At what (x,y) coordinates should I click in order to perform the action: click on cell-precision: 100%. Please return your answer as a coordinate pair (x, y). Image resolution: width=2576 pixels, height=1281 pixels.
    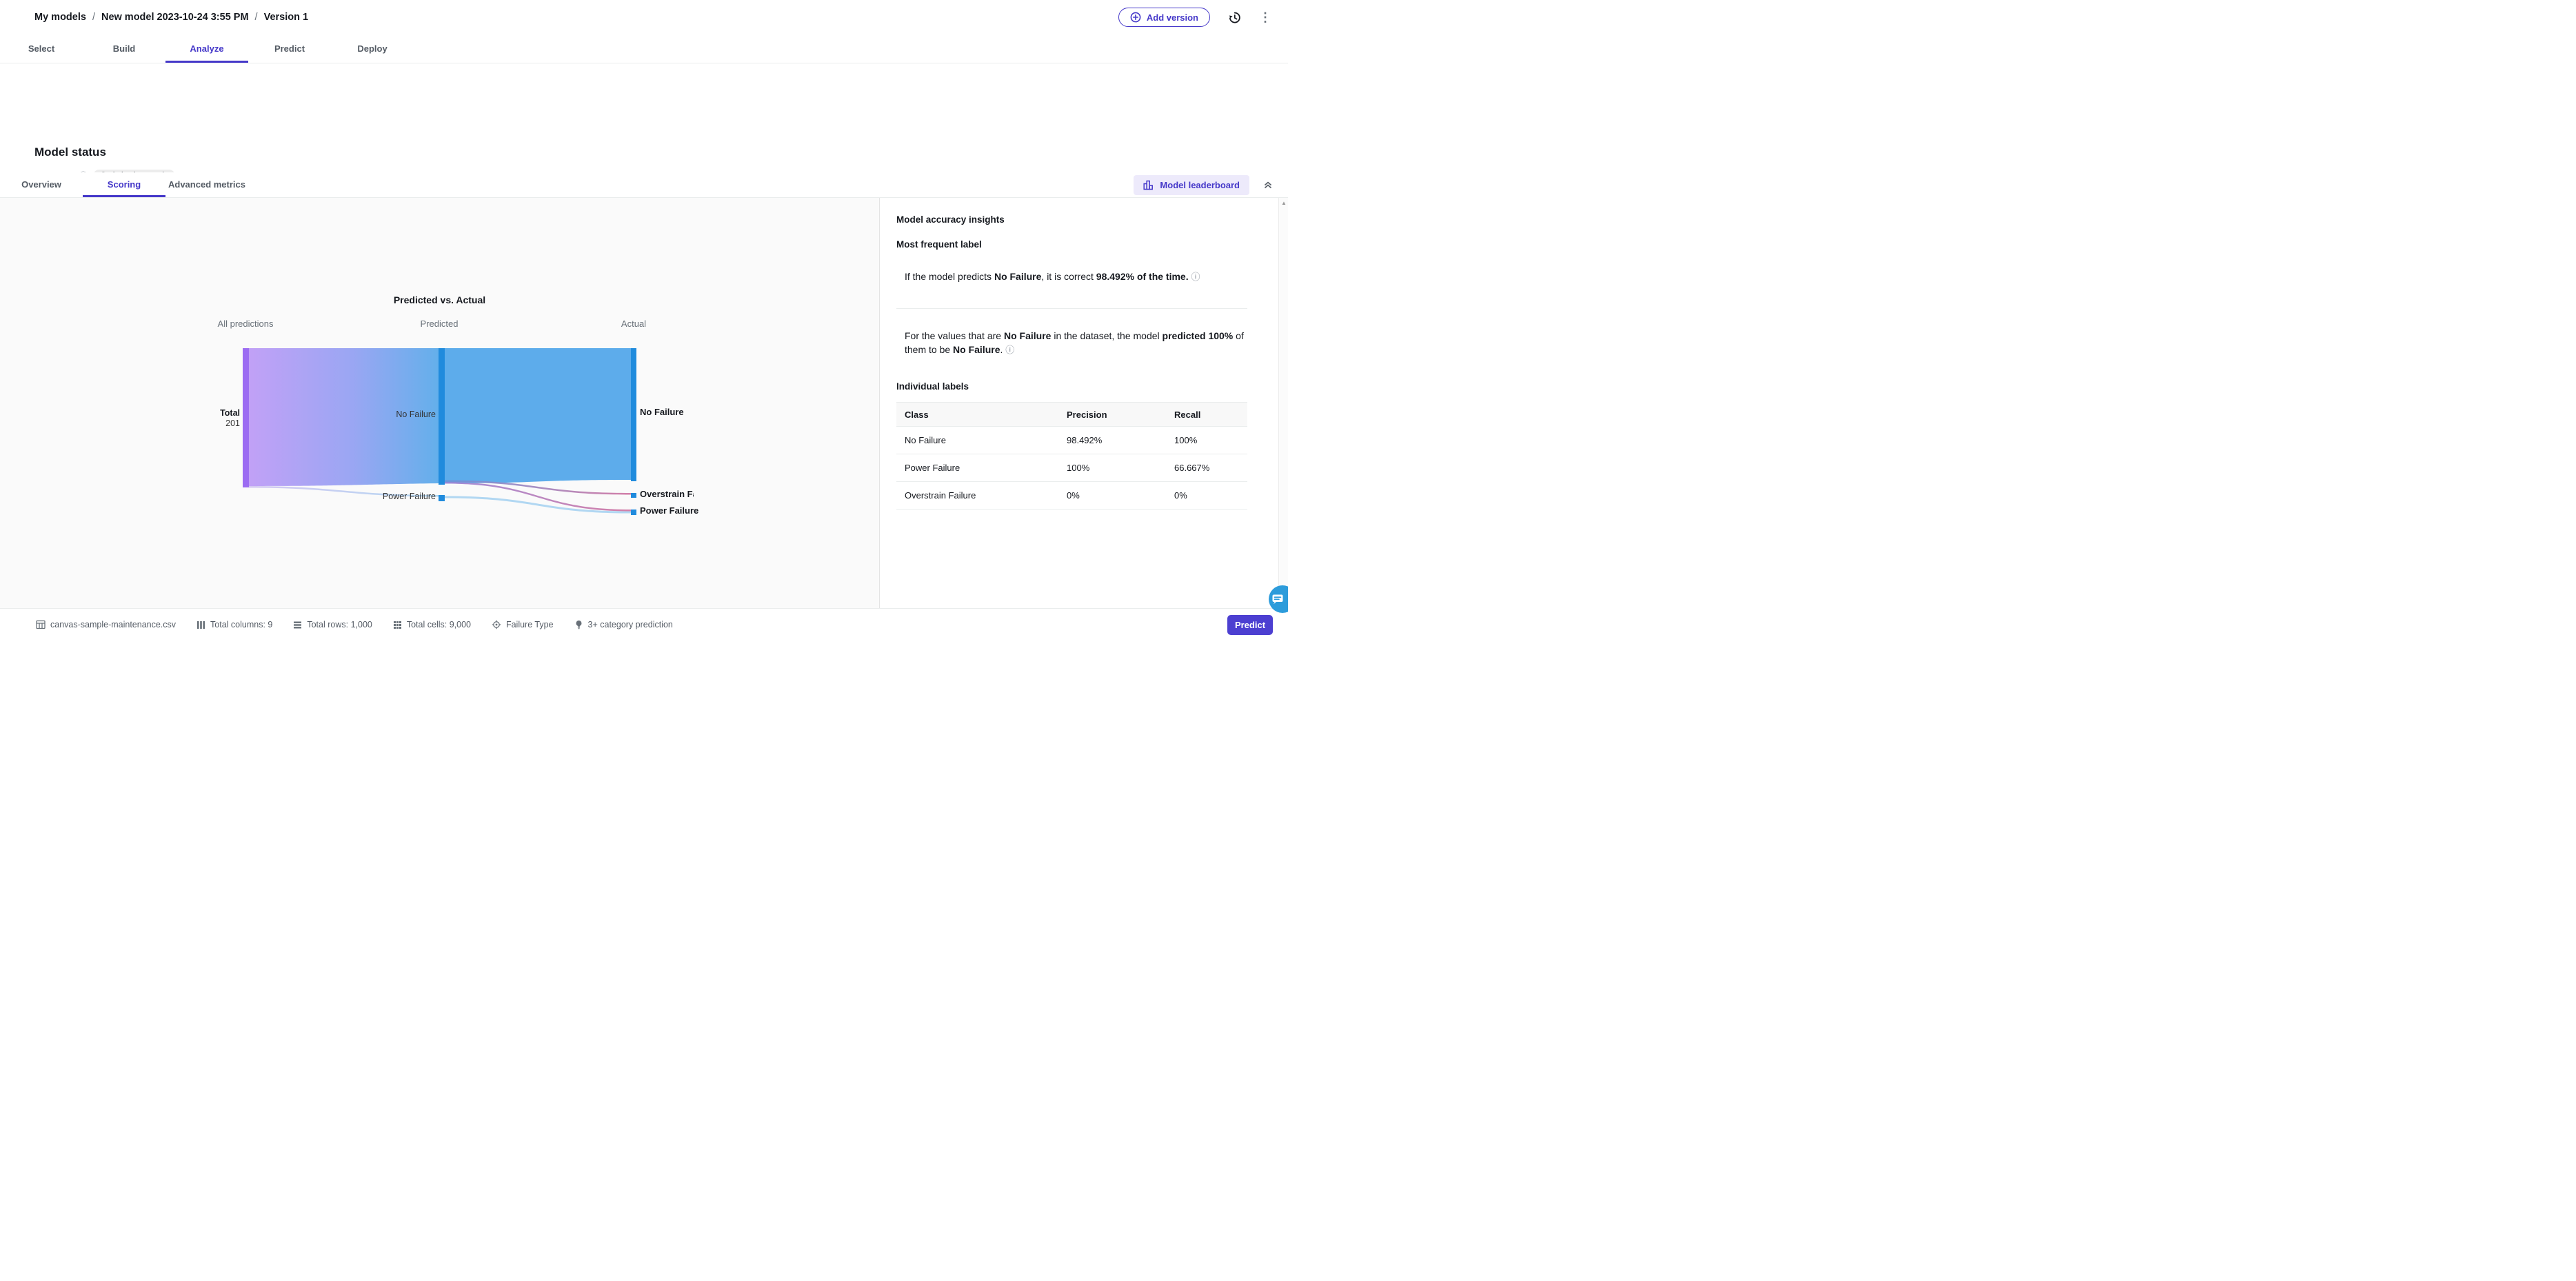
    Looking at the image, I should click on (1078, 468).